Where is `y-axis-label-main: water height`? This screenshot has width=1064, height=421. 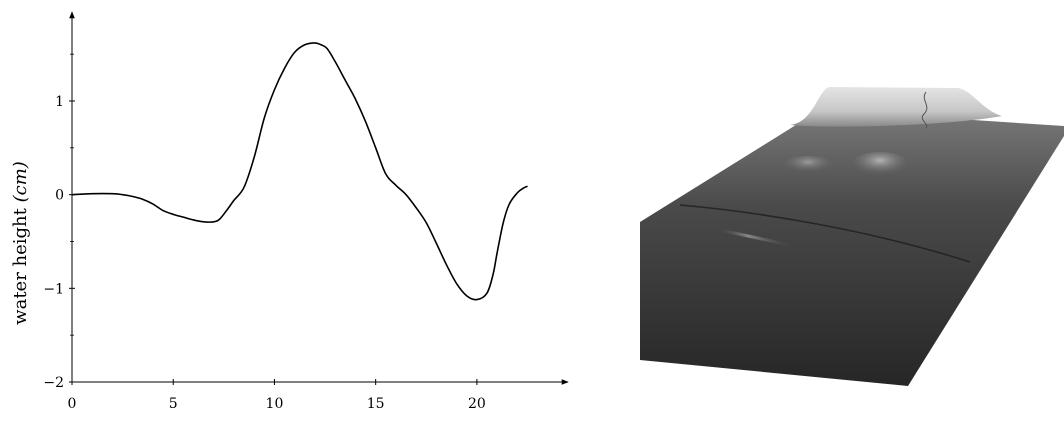
y-axis-label-main: water height is located at coordinates (20, 263).